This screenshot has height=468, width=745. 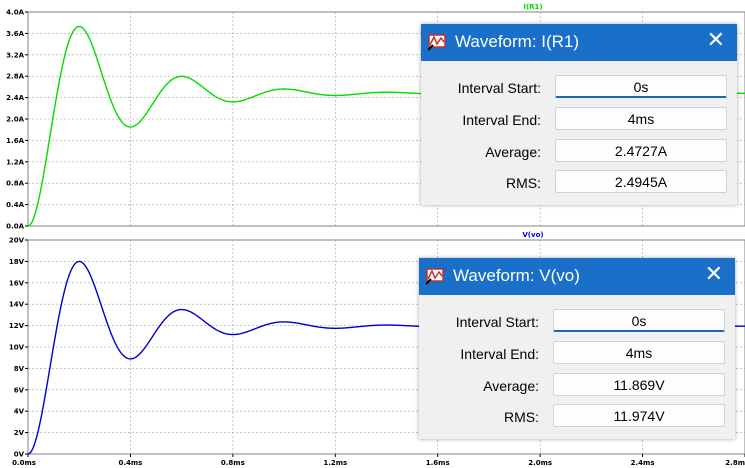 What do you see at coordinates (540, 463) in the screenshot?
I see `x-tick-label: 2.0ms` at bounding box center [540, 463].